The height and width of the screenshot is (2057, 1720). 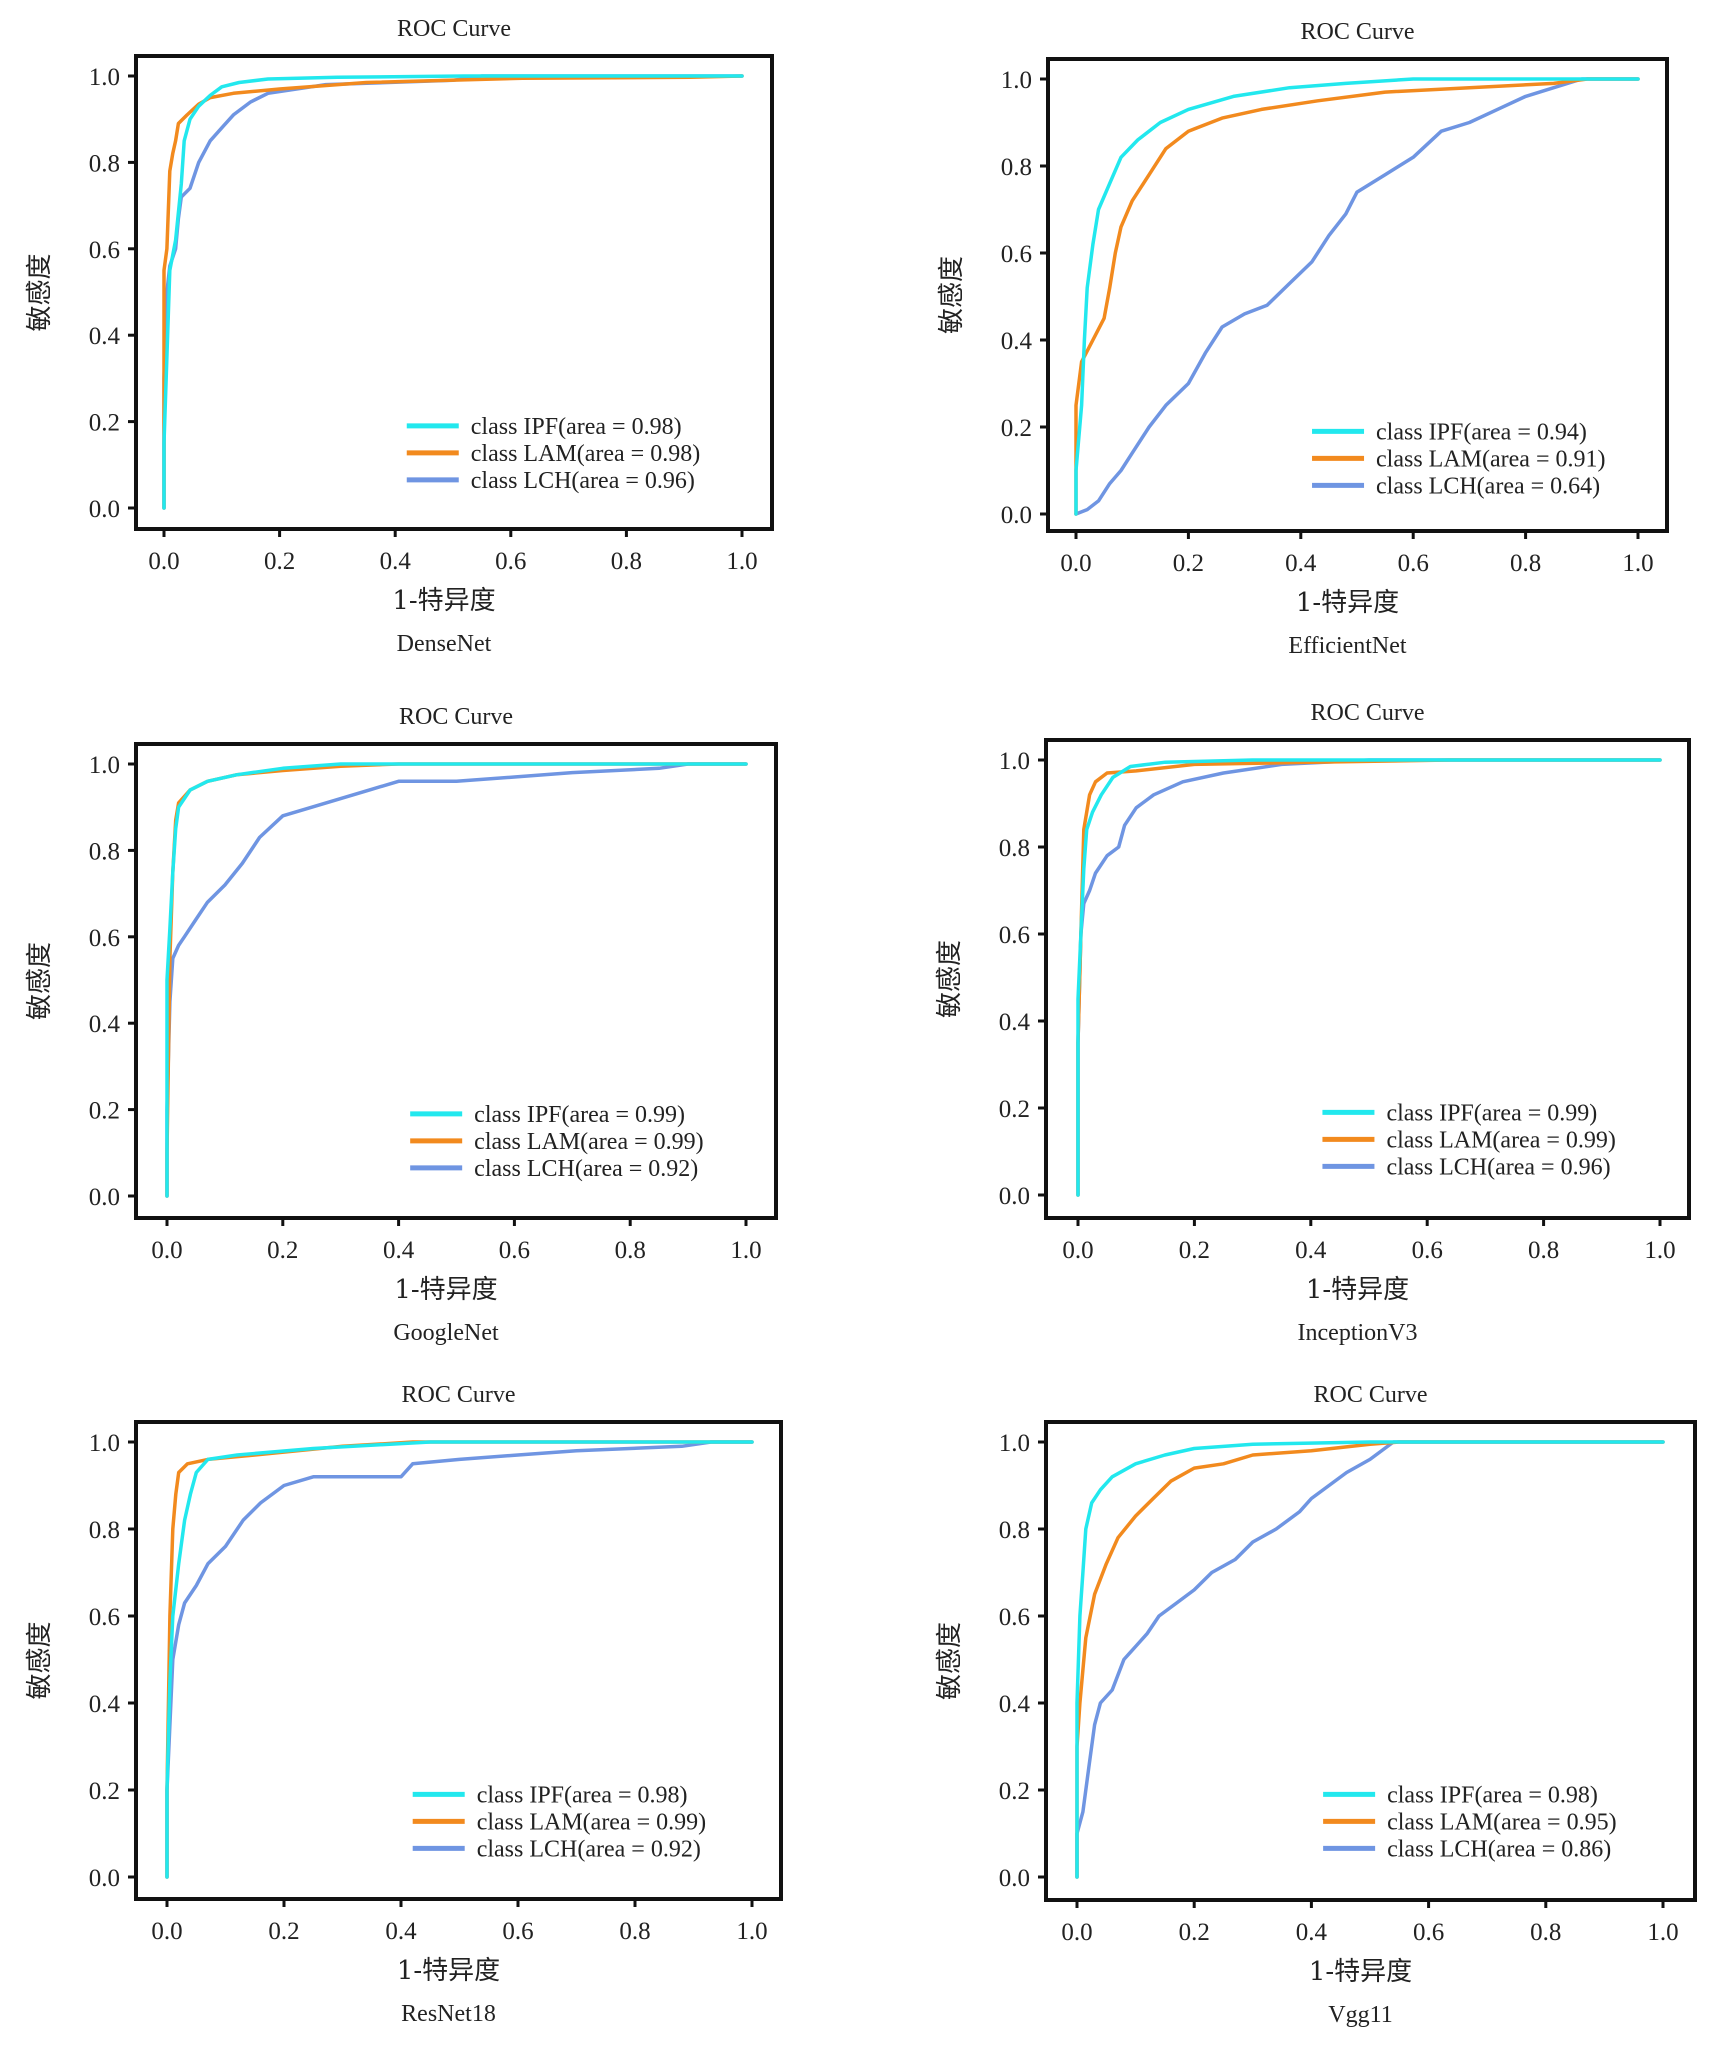 I want to click on model-caption: Vgg11, so click(x=1360, y=2015).